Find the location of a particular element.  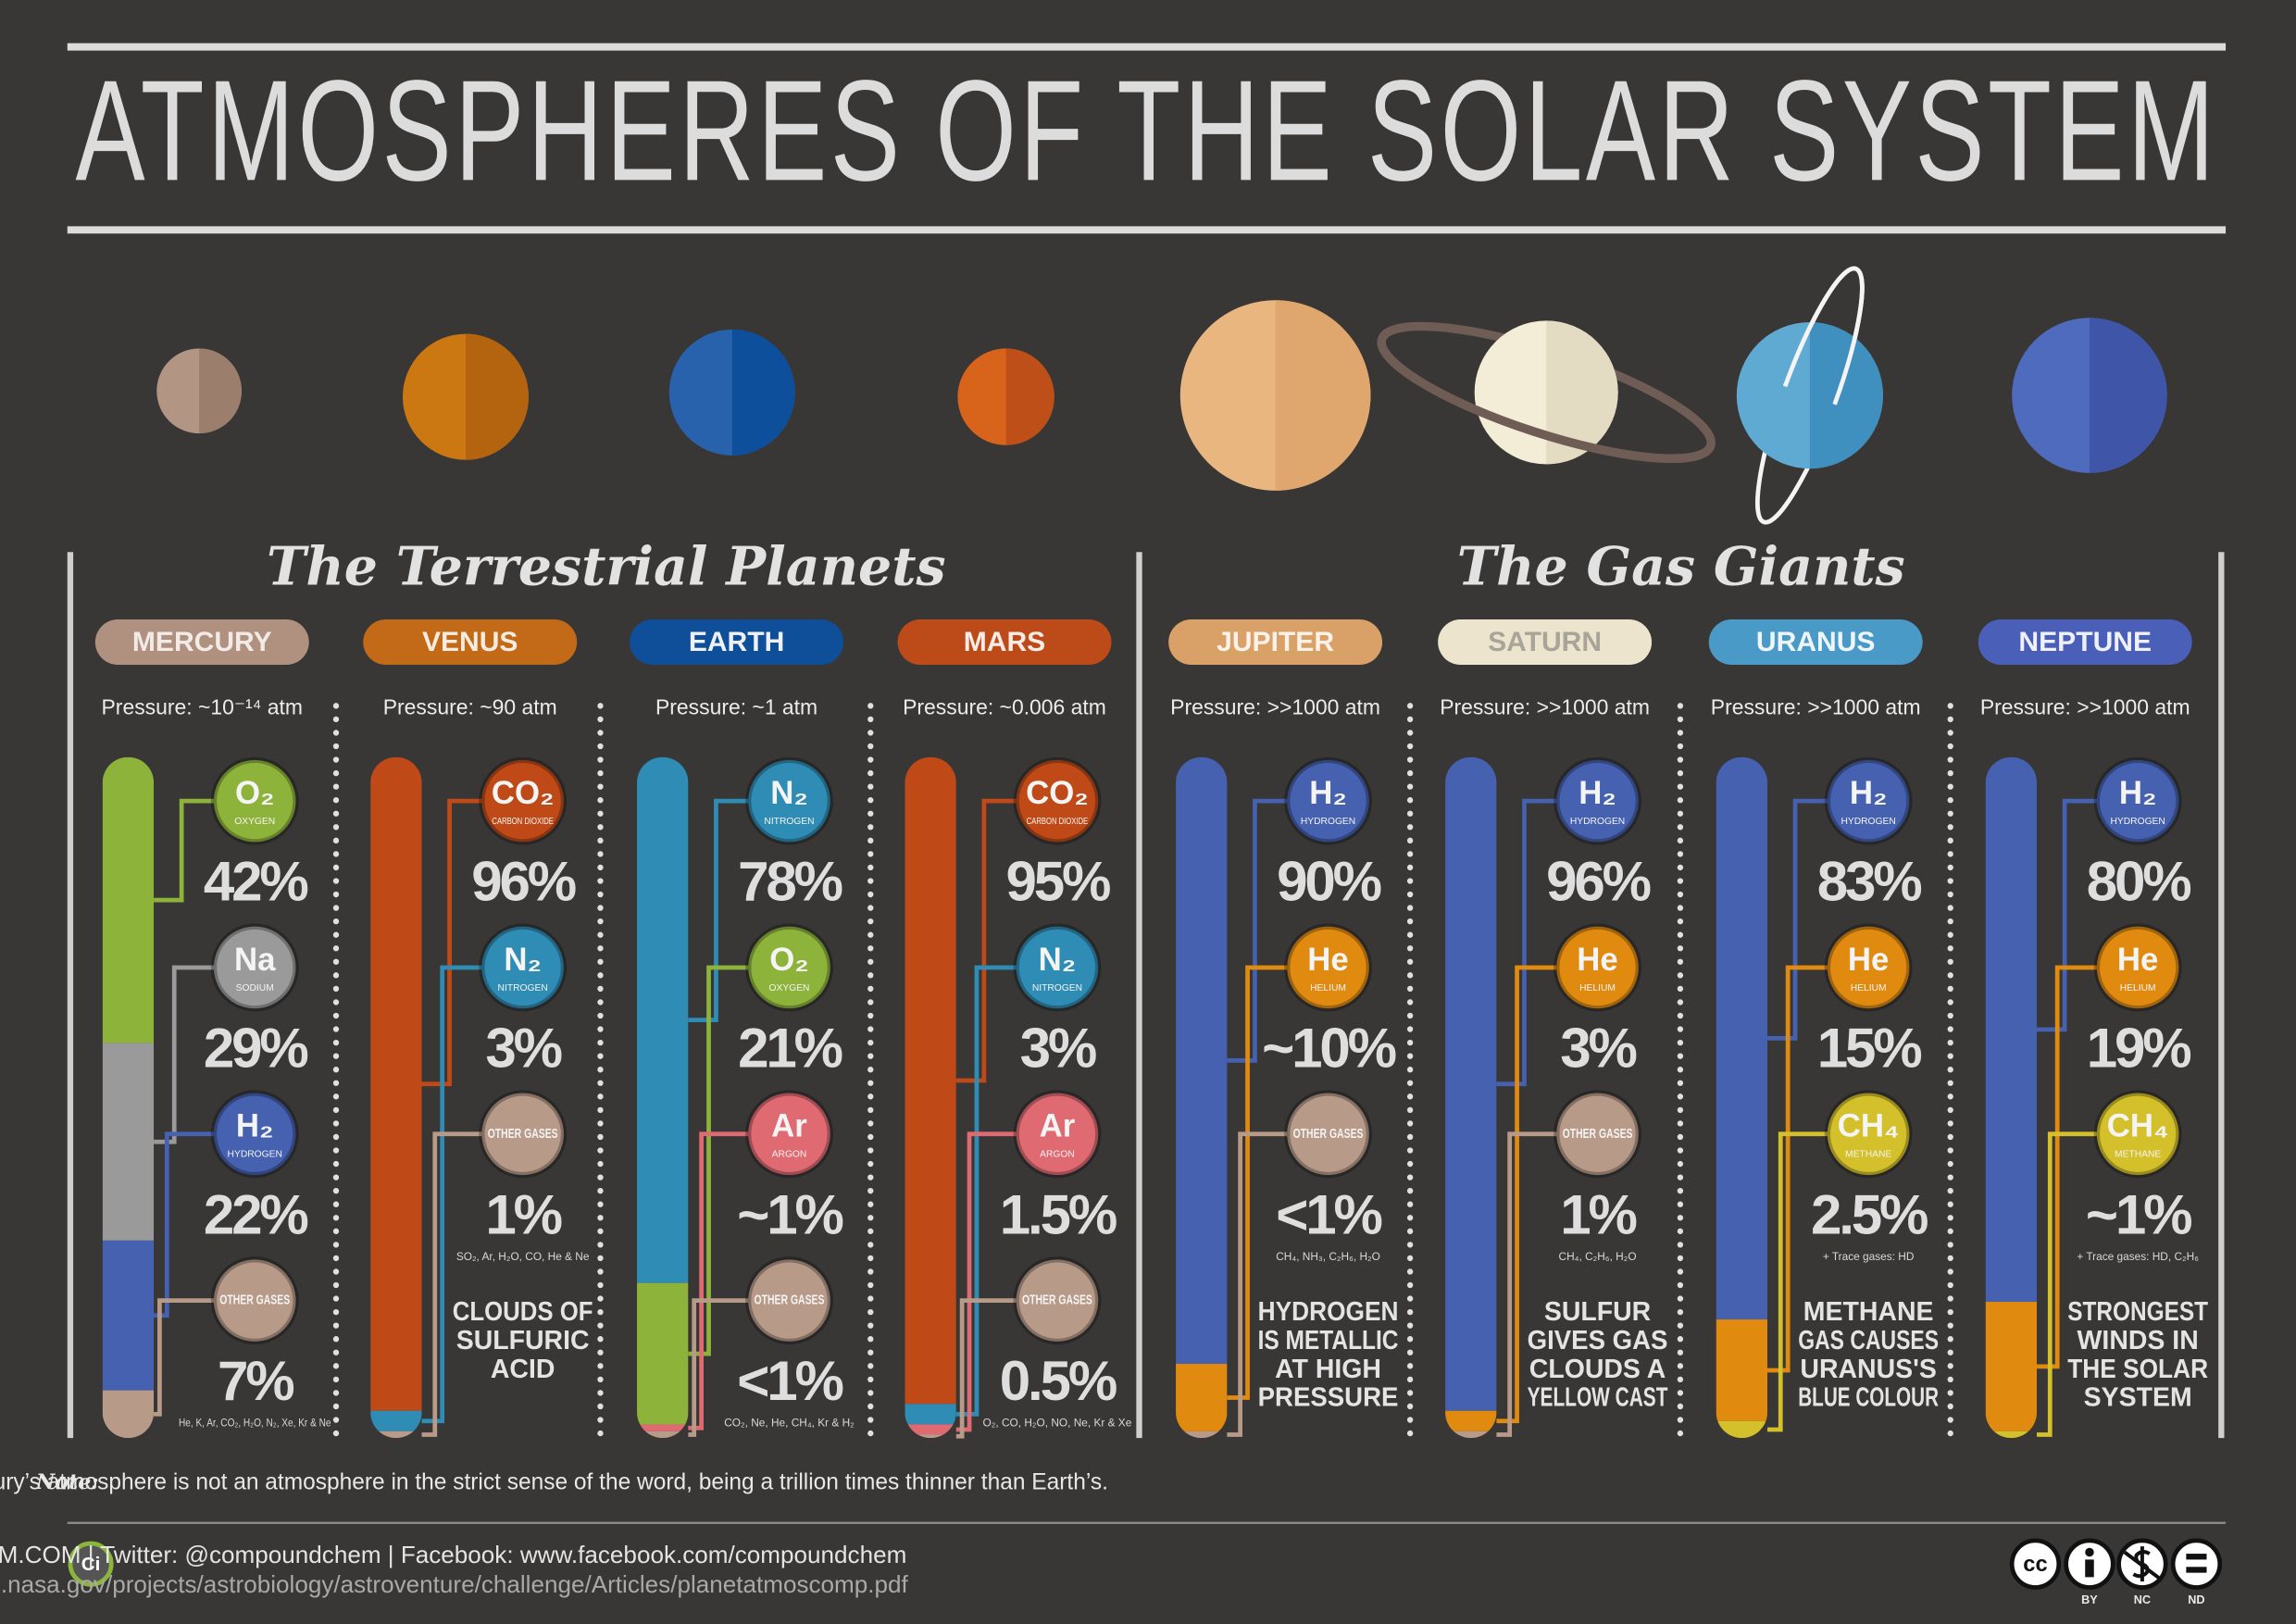

license-icon is located at coordinates (2035, 1564).